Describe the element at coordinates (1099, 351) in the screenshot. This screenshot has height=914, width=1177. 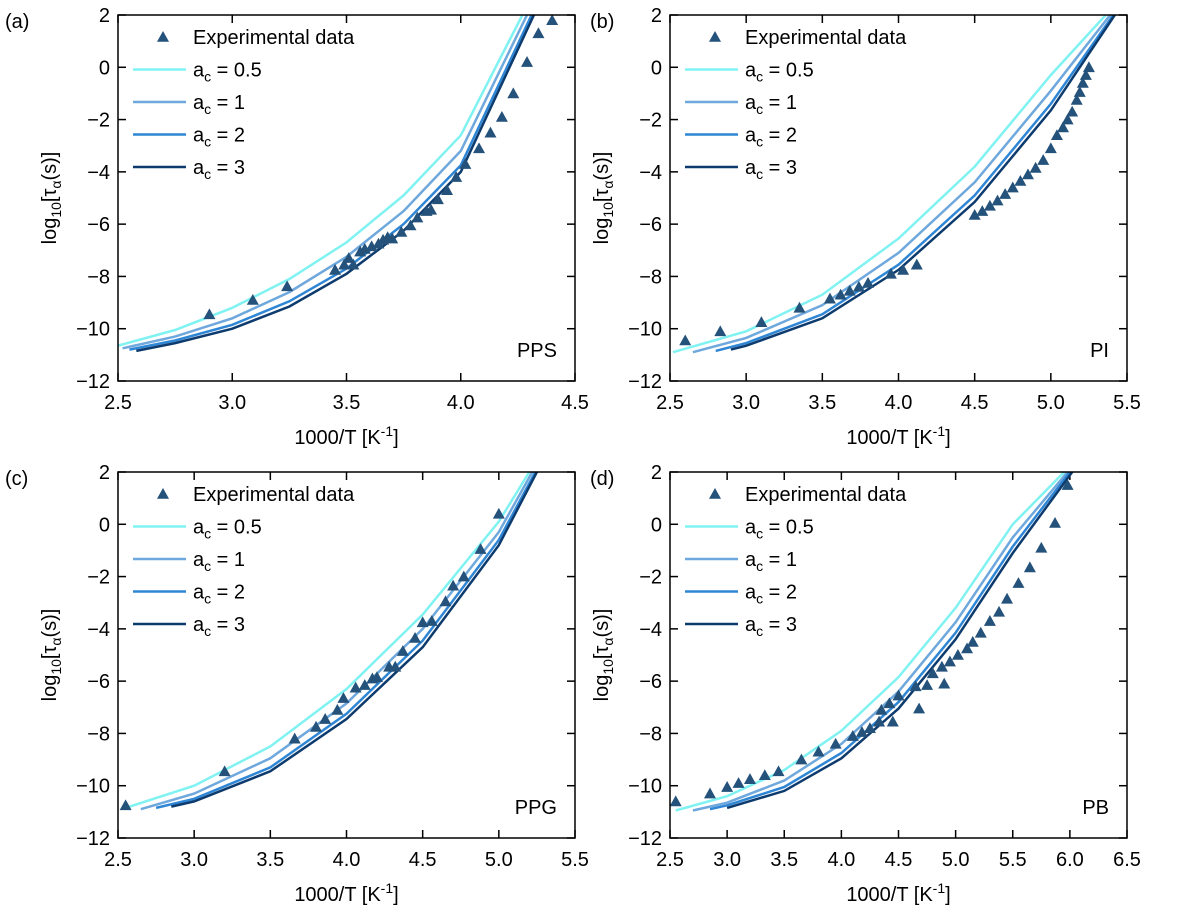
I see `annotation: PI` at that location.